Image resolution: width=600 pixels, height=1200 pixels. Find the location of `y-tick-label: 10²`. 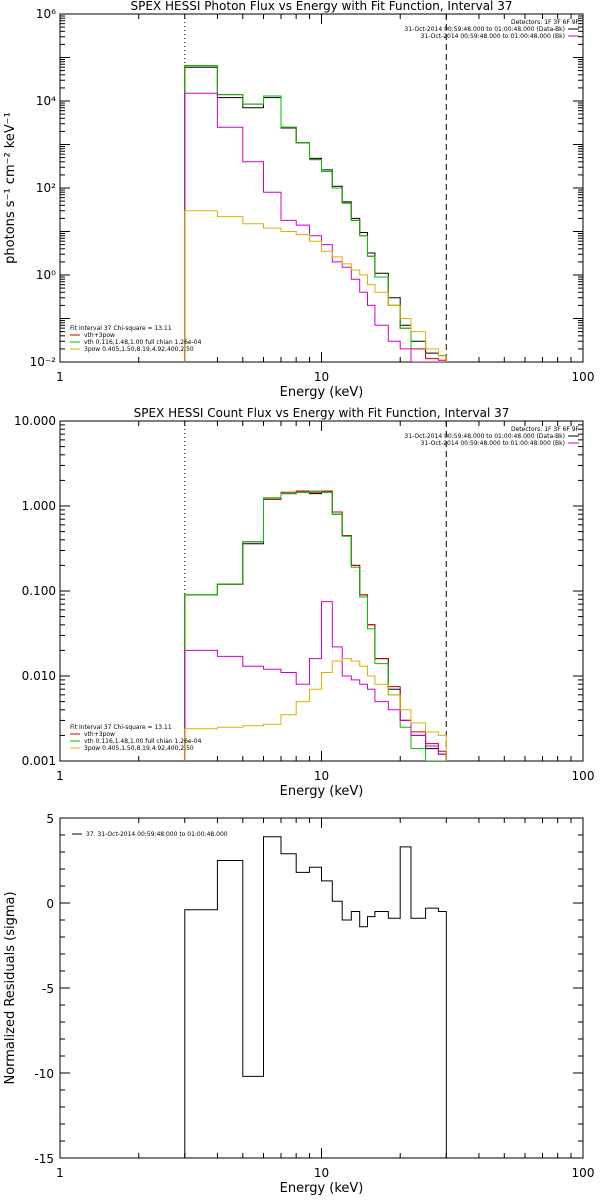

y-tick-label: 10² is located at coordinates (46, 188).